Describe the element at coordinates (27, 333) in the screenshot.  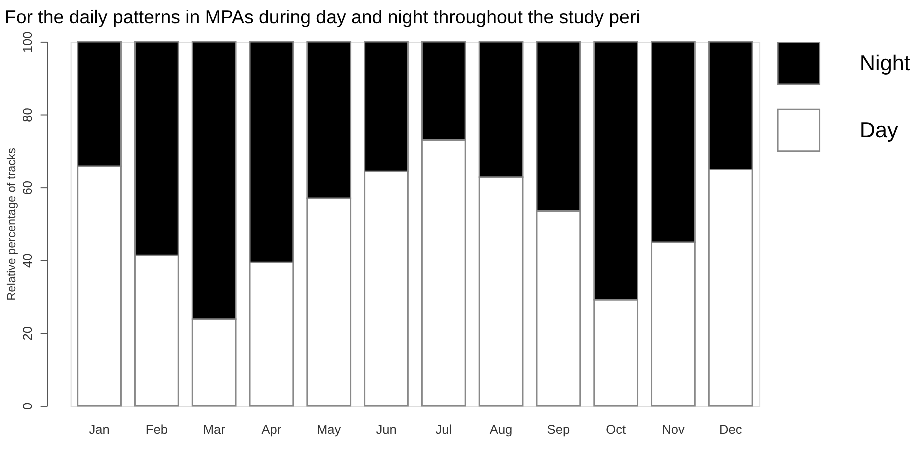
I see `y-tick-label: 20` at that location.